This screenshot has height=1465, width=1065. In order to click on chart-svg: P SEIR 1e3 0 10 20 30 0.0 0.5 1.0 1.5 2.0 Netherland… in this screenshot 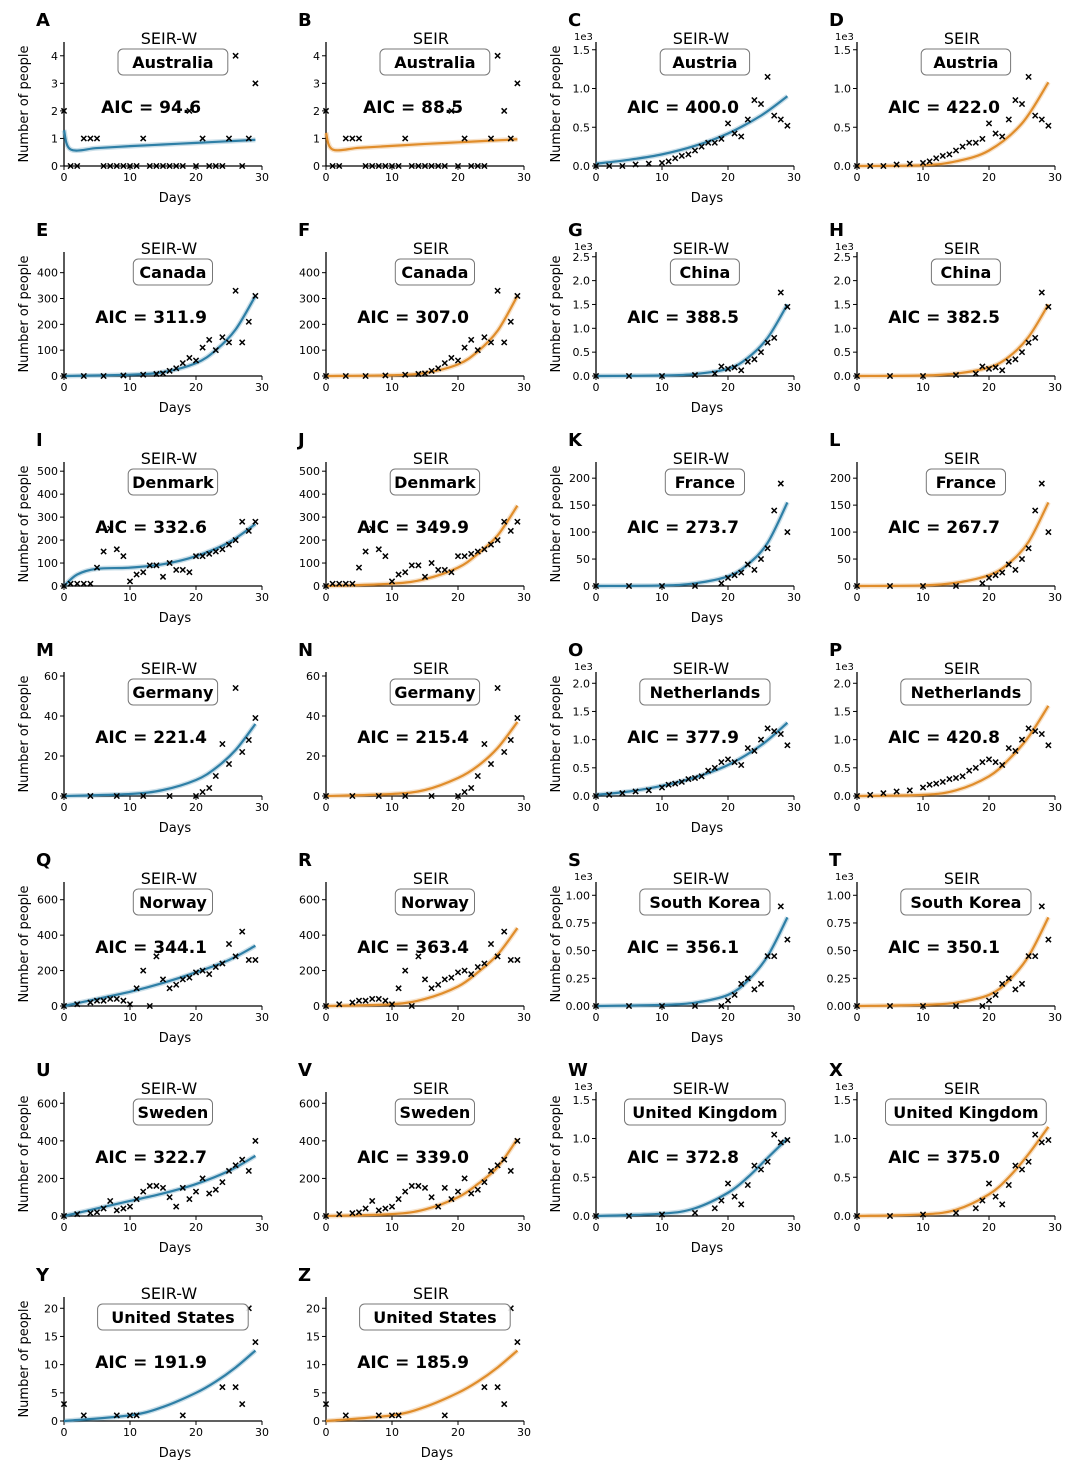, I will do `click(945, 727)`.